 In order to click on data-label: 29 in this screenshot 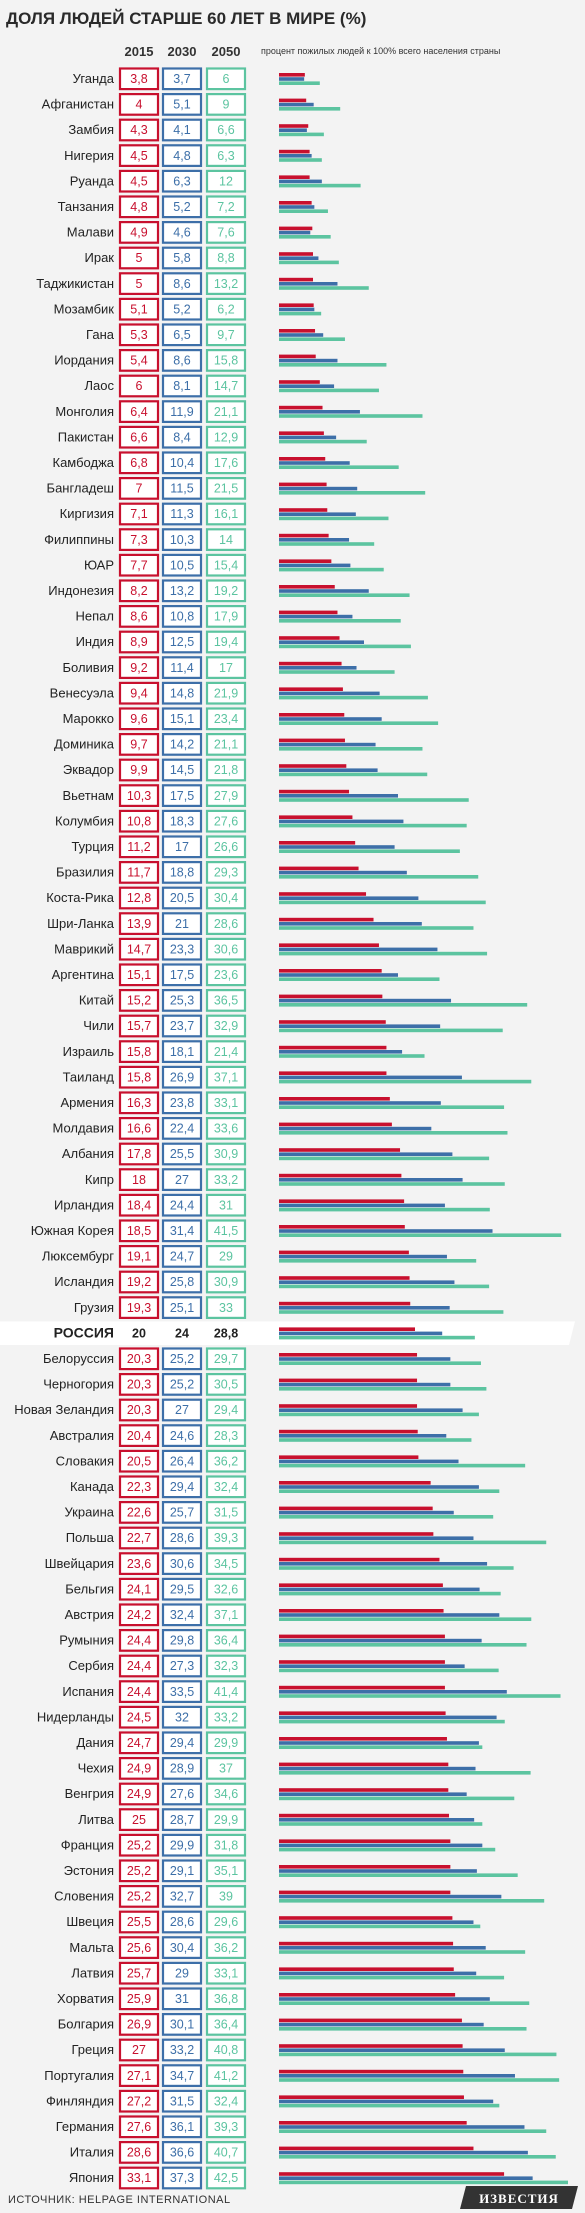, I will do `click(226, 1257)`.